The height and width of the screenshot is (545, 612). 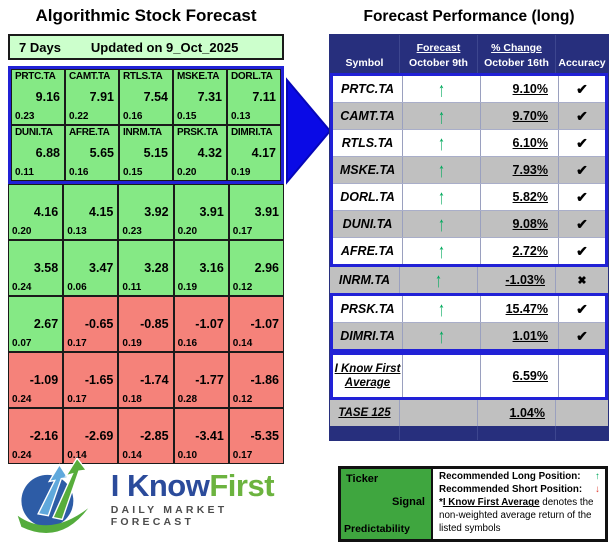 I want to click on perf-row: DORL.TA ↑ 5.82% ✔, so click(x=469, y=197).